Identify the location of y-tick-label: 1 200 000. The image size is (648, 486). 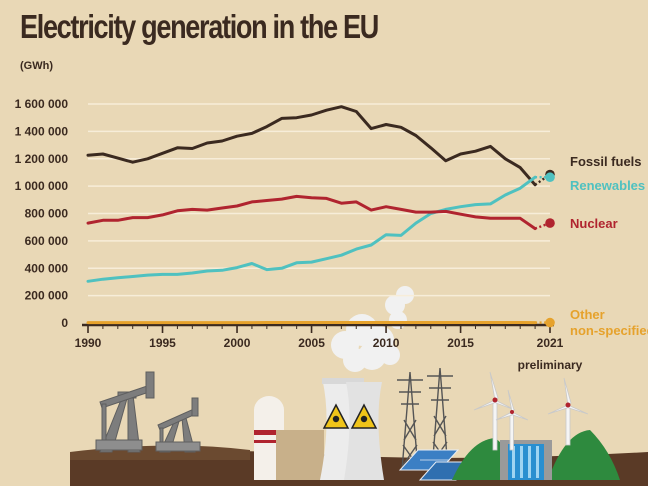
(42, 159).